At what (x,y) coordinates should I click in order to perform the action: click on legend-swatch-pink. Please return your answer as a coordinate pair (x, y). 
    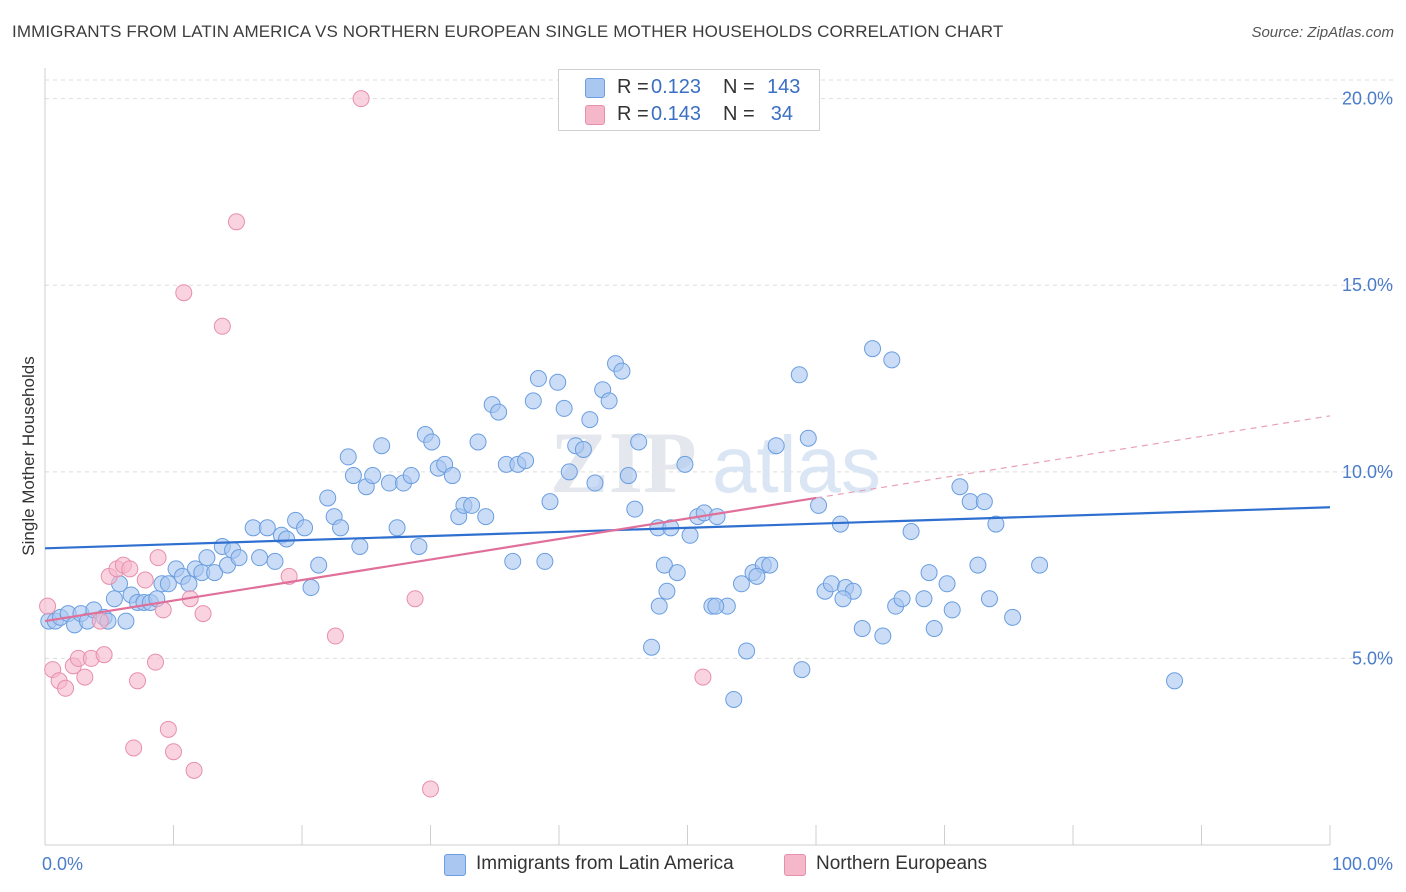
    Looking at the image, I should click on (595, 115).